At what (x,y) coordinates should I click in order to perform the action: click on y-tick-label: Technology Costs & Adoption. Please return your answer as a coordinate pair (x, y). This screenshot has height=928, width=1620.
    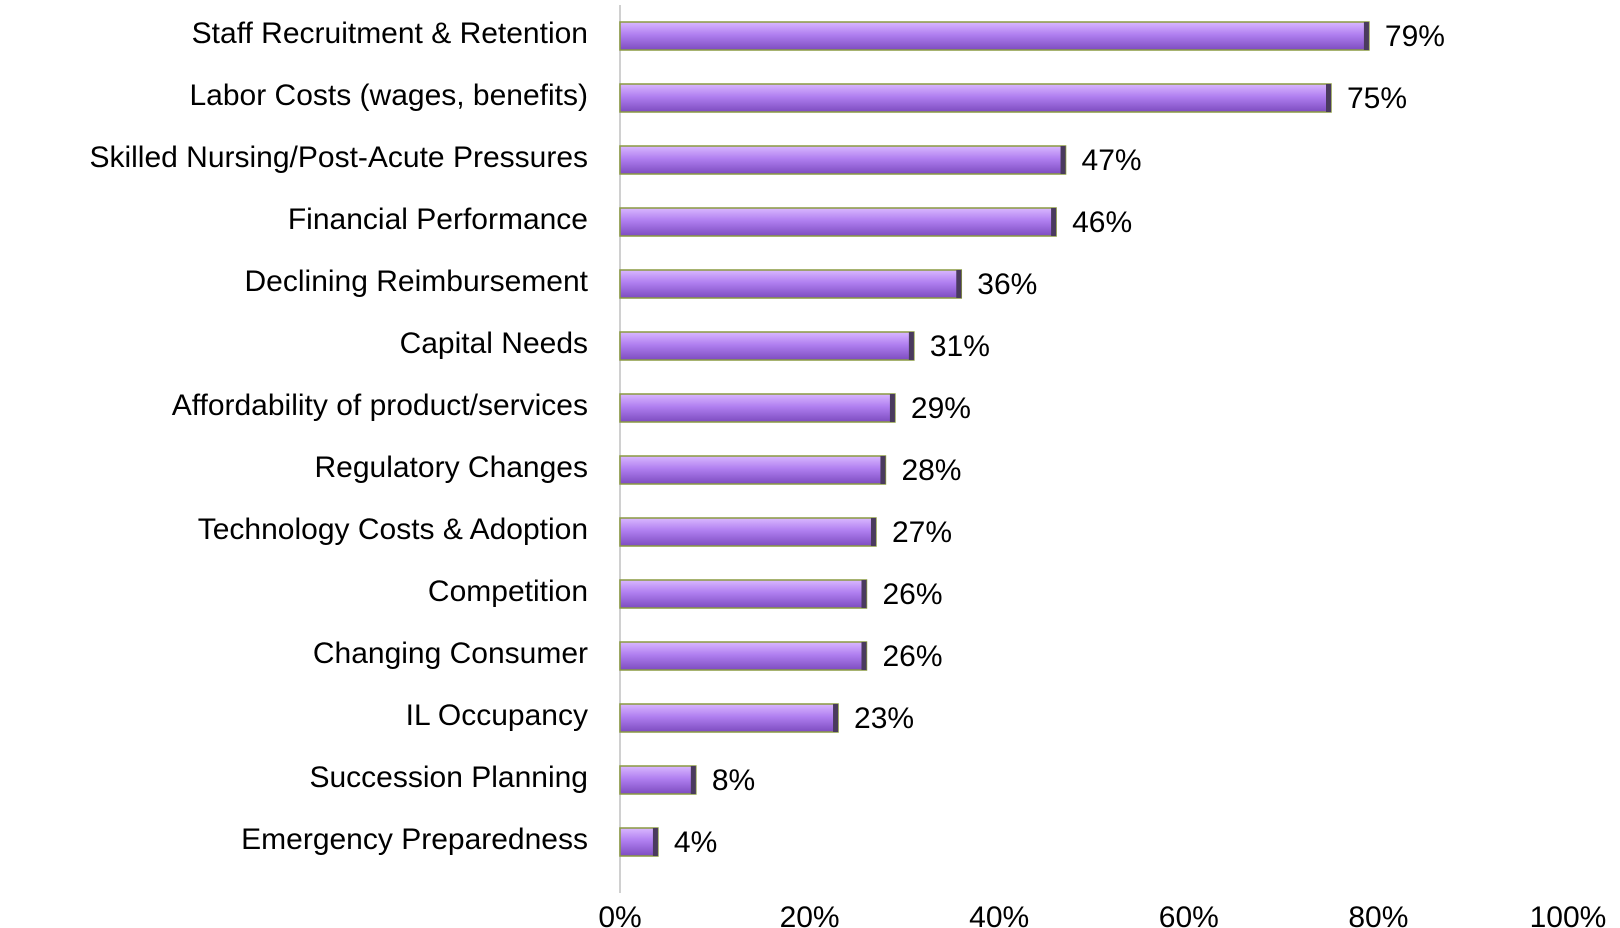
    Looking at the image, I should click on (393, 529).